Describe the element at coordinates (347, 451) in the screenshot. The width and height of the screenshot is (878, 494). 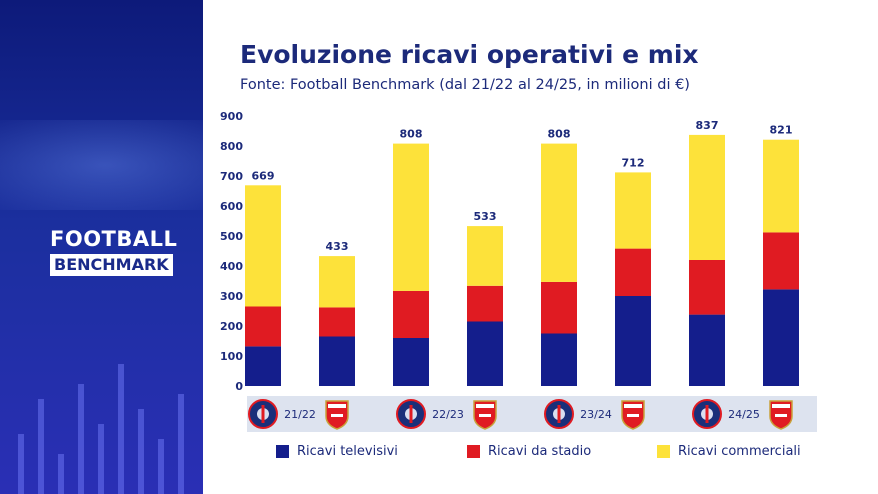
I see `legend-label: Ricavi televisivi` at that location.